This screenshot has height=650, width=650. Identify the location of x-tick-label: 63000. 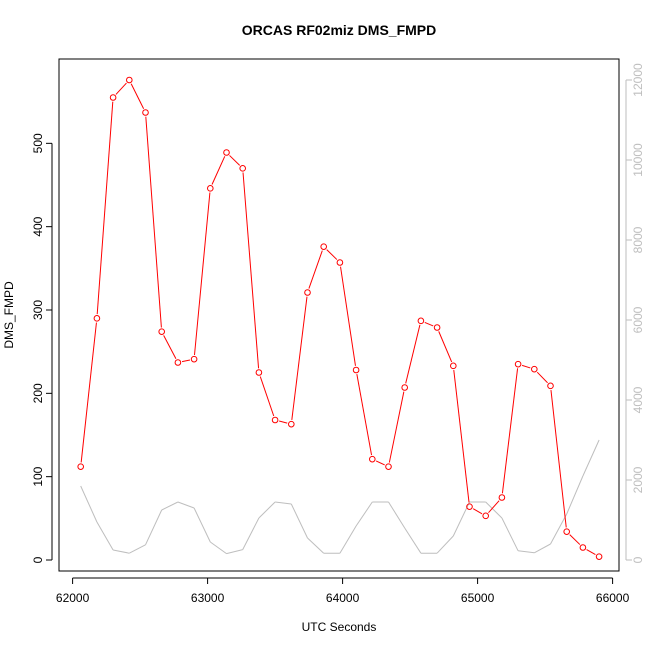
(208, 598).